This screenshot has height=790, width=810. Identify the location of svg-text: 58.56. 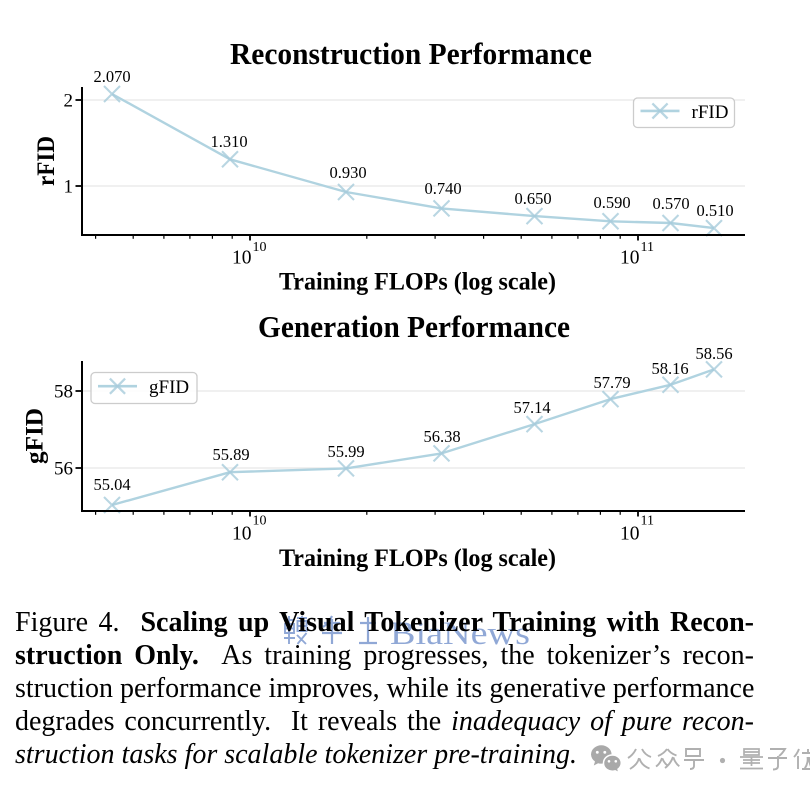
(713, 353).